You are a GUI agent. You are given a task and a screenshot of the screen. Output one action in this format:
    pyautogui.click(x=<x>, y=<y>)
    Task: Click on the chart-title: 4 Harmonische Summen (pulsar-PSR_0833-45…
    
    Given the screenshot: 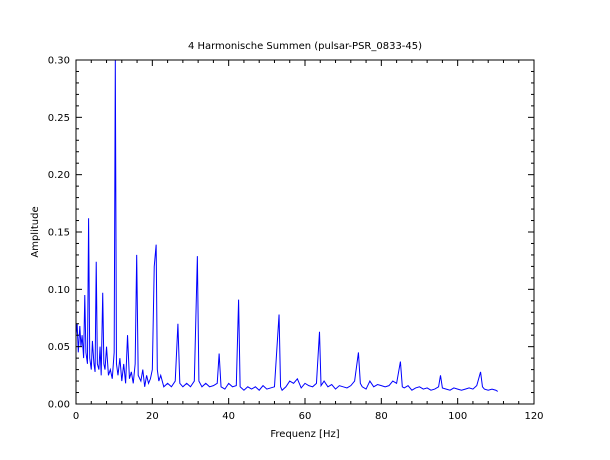 What is the action you would take?
    pyautogui.click(x=305, y=46)
    